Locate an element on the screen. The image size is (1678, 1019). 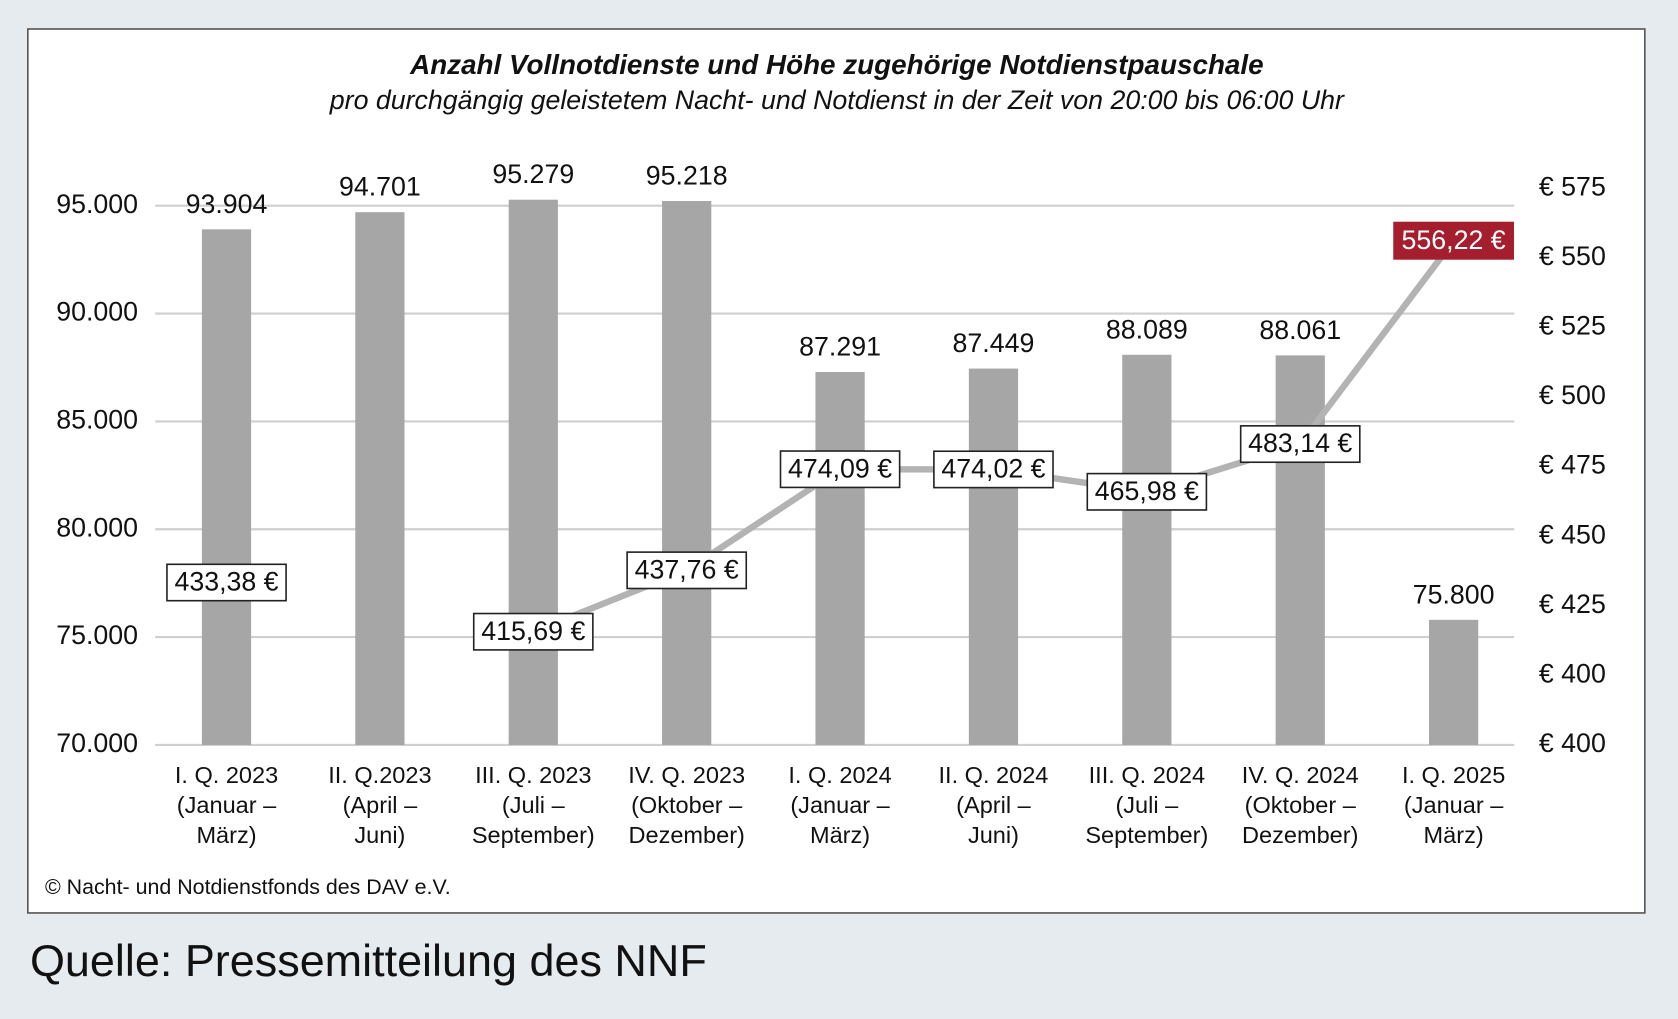
x-tick-label: IV. Q. 2024 (Oktober – Dezember) is located at coordinates (1300, 805).